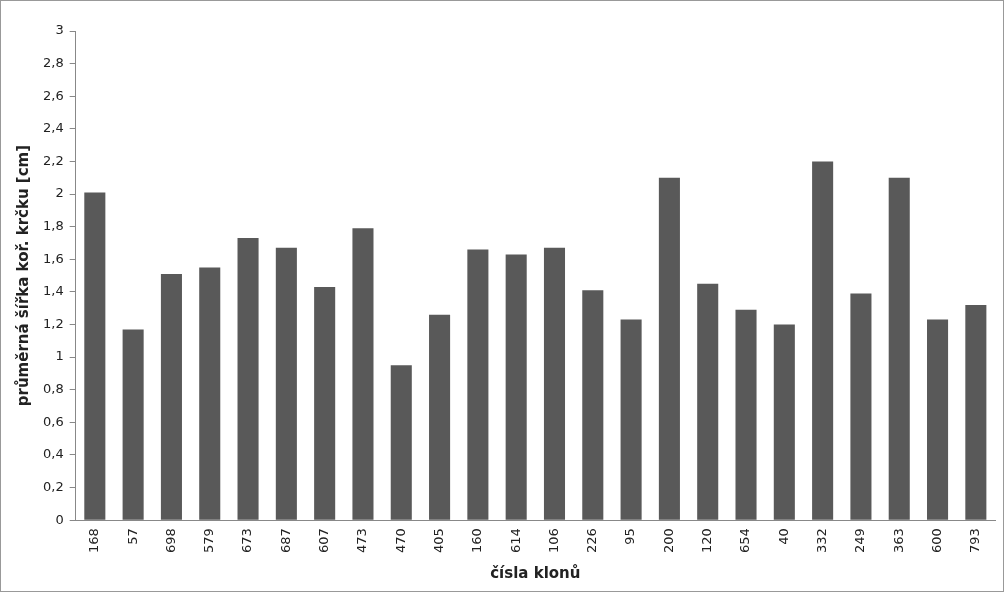  I want to click on y-tick-label: 1,2, so click(53, 323).